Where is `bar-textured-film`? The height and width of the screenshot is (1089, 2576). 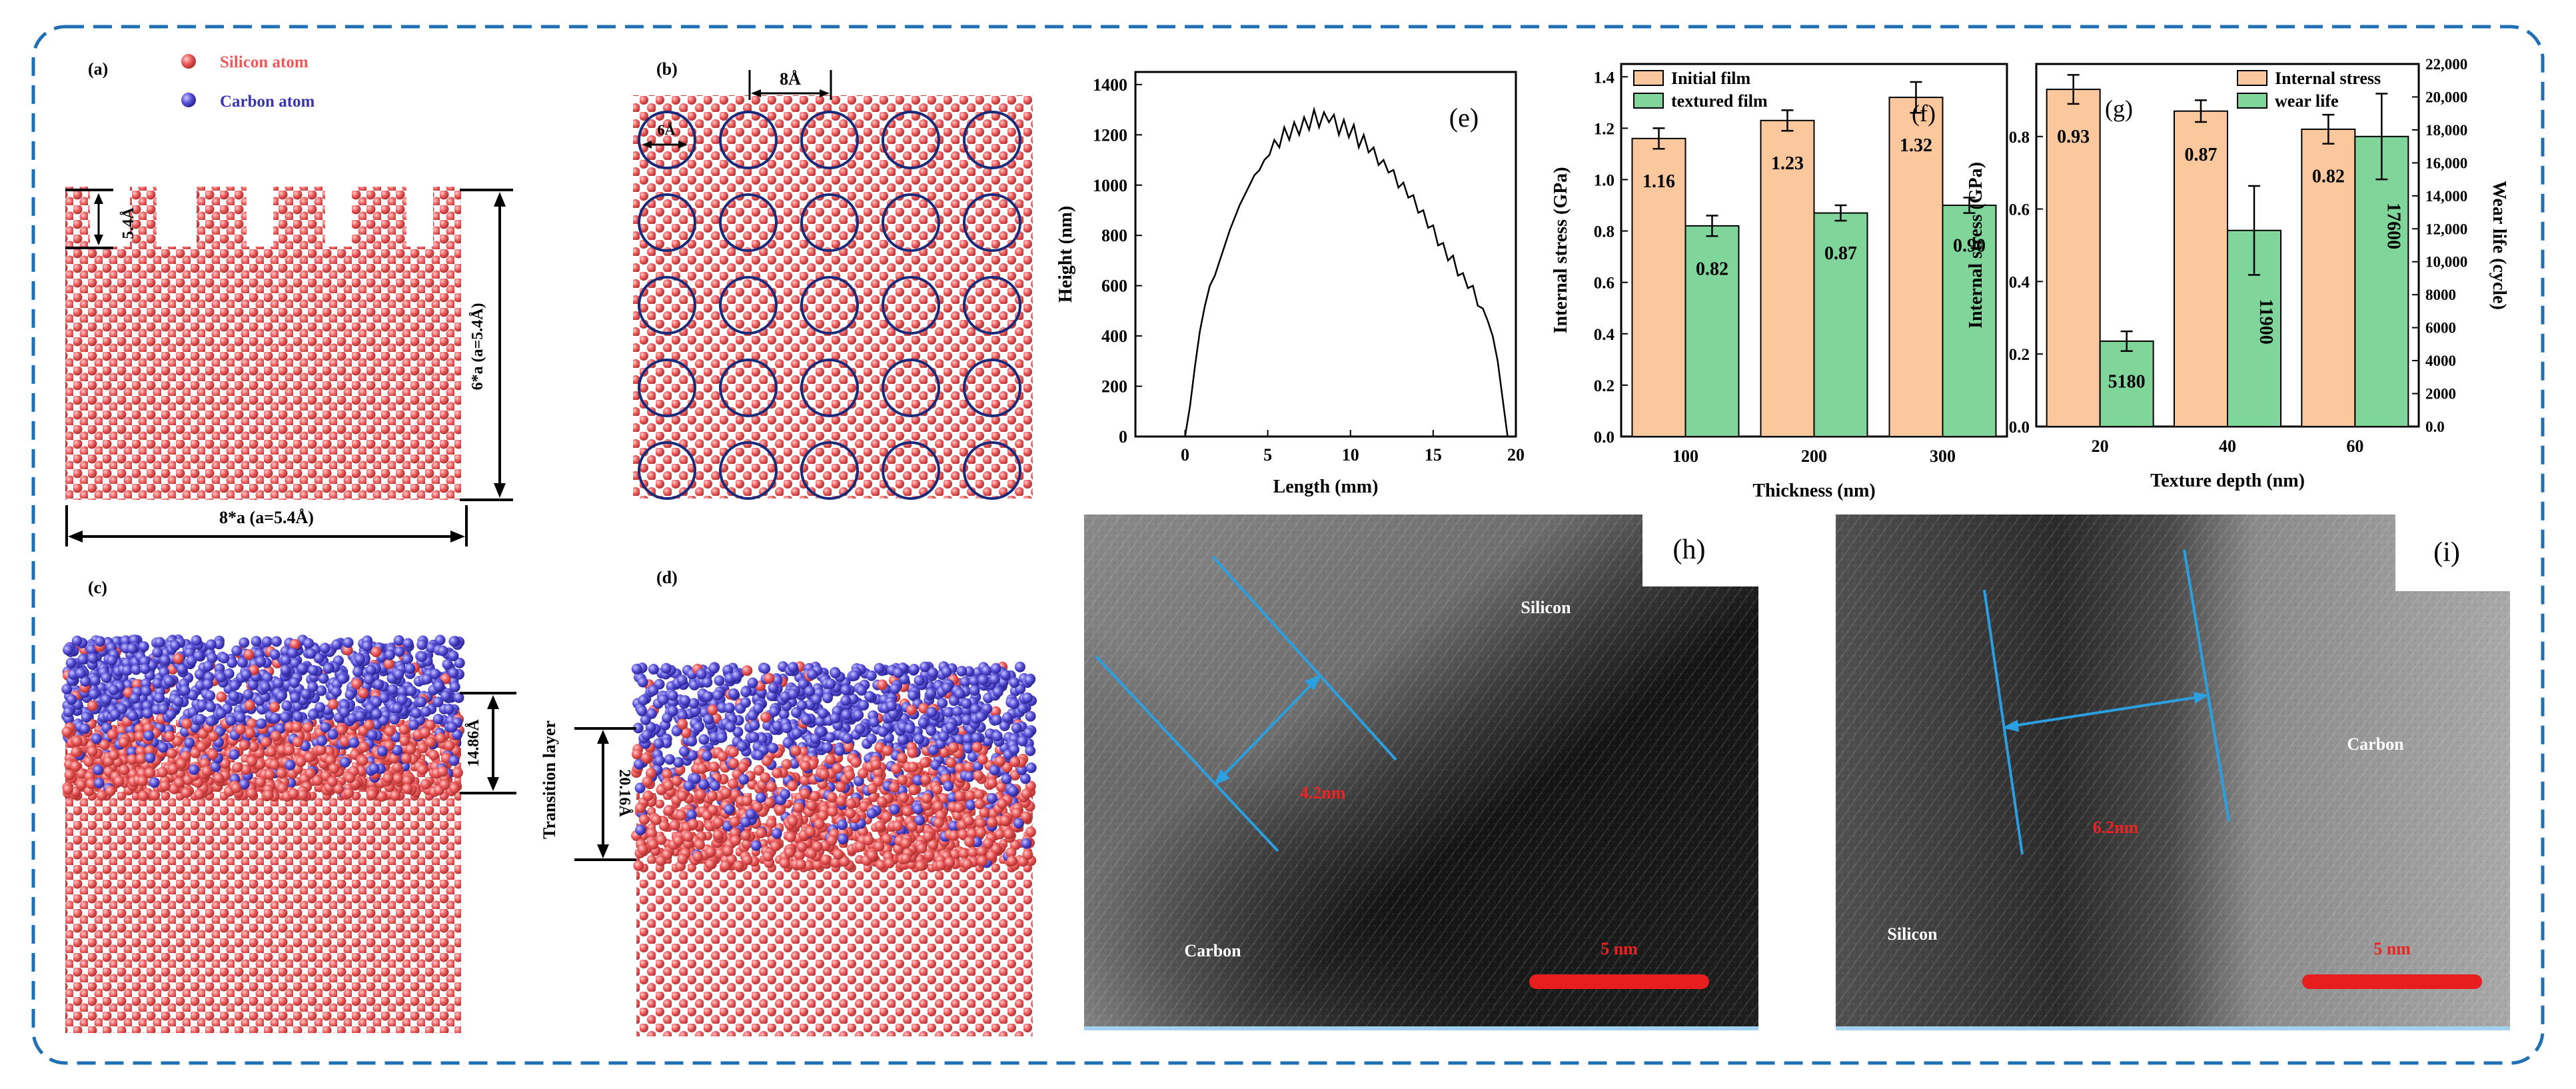
bar-textured-film is located at coordinates (1969, 321).